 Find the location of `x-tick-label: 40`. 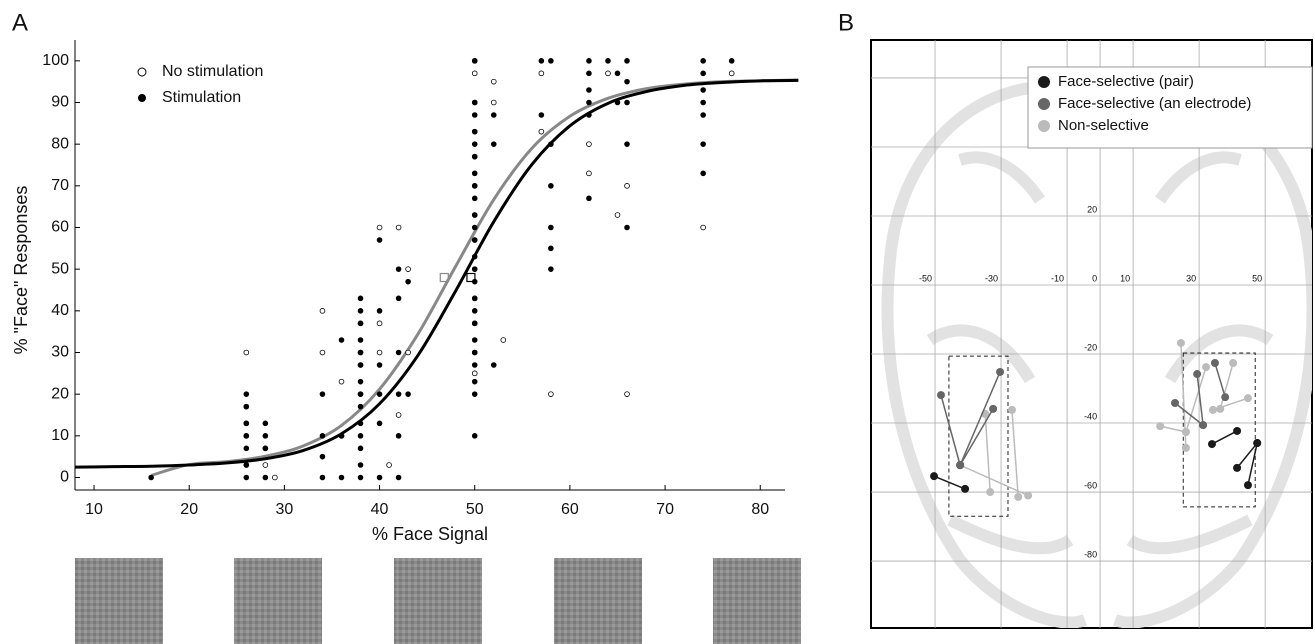

x-tick-label: 40 is located at coordinates (380, 509).